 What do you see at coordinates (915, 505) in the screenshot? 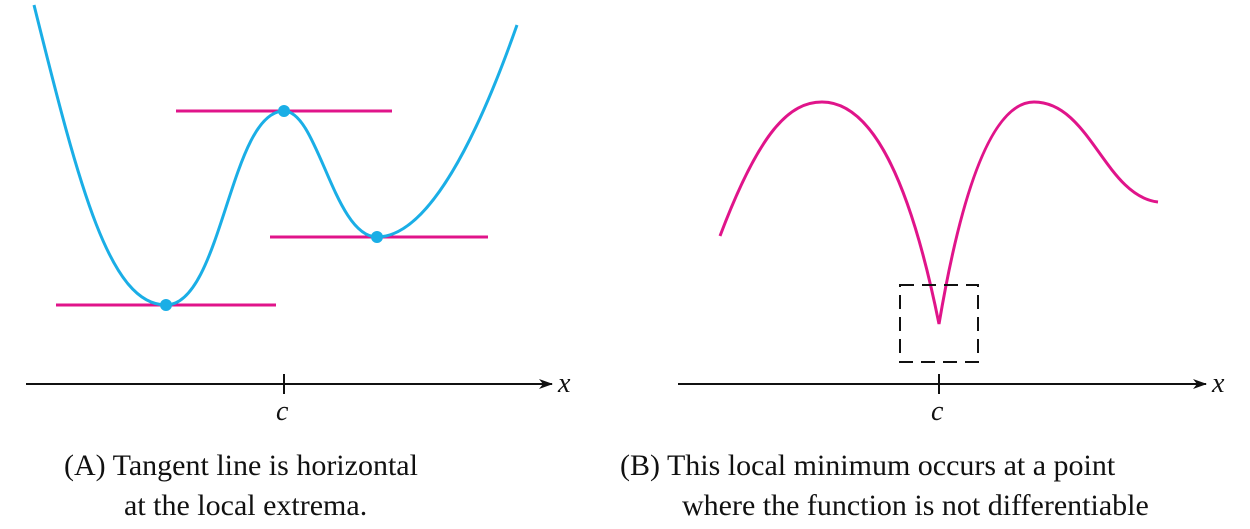
I see `panel-b-caption-line2: where the function is not differentiable` at bounding box center [915, 505].